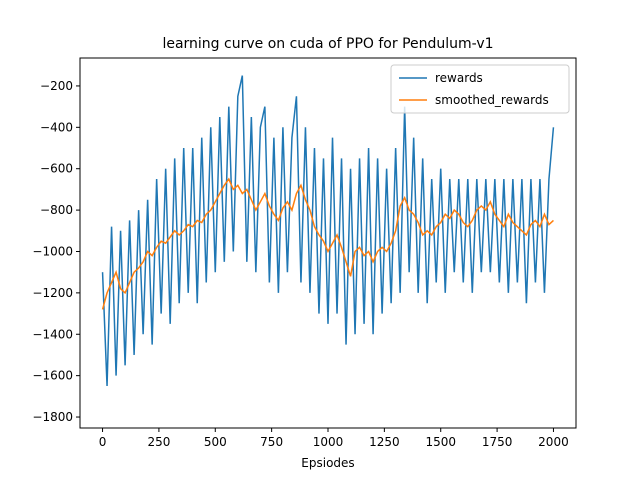  What do you see at coordinates (52, 293) in the screenshot?
I see `y-tick-label: −1200` at bounding box center [52, 293].